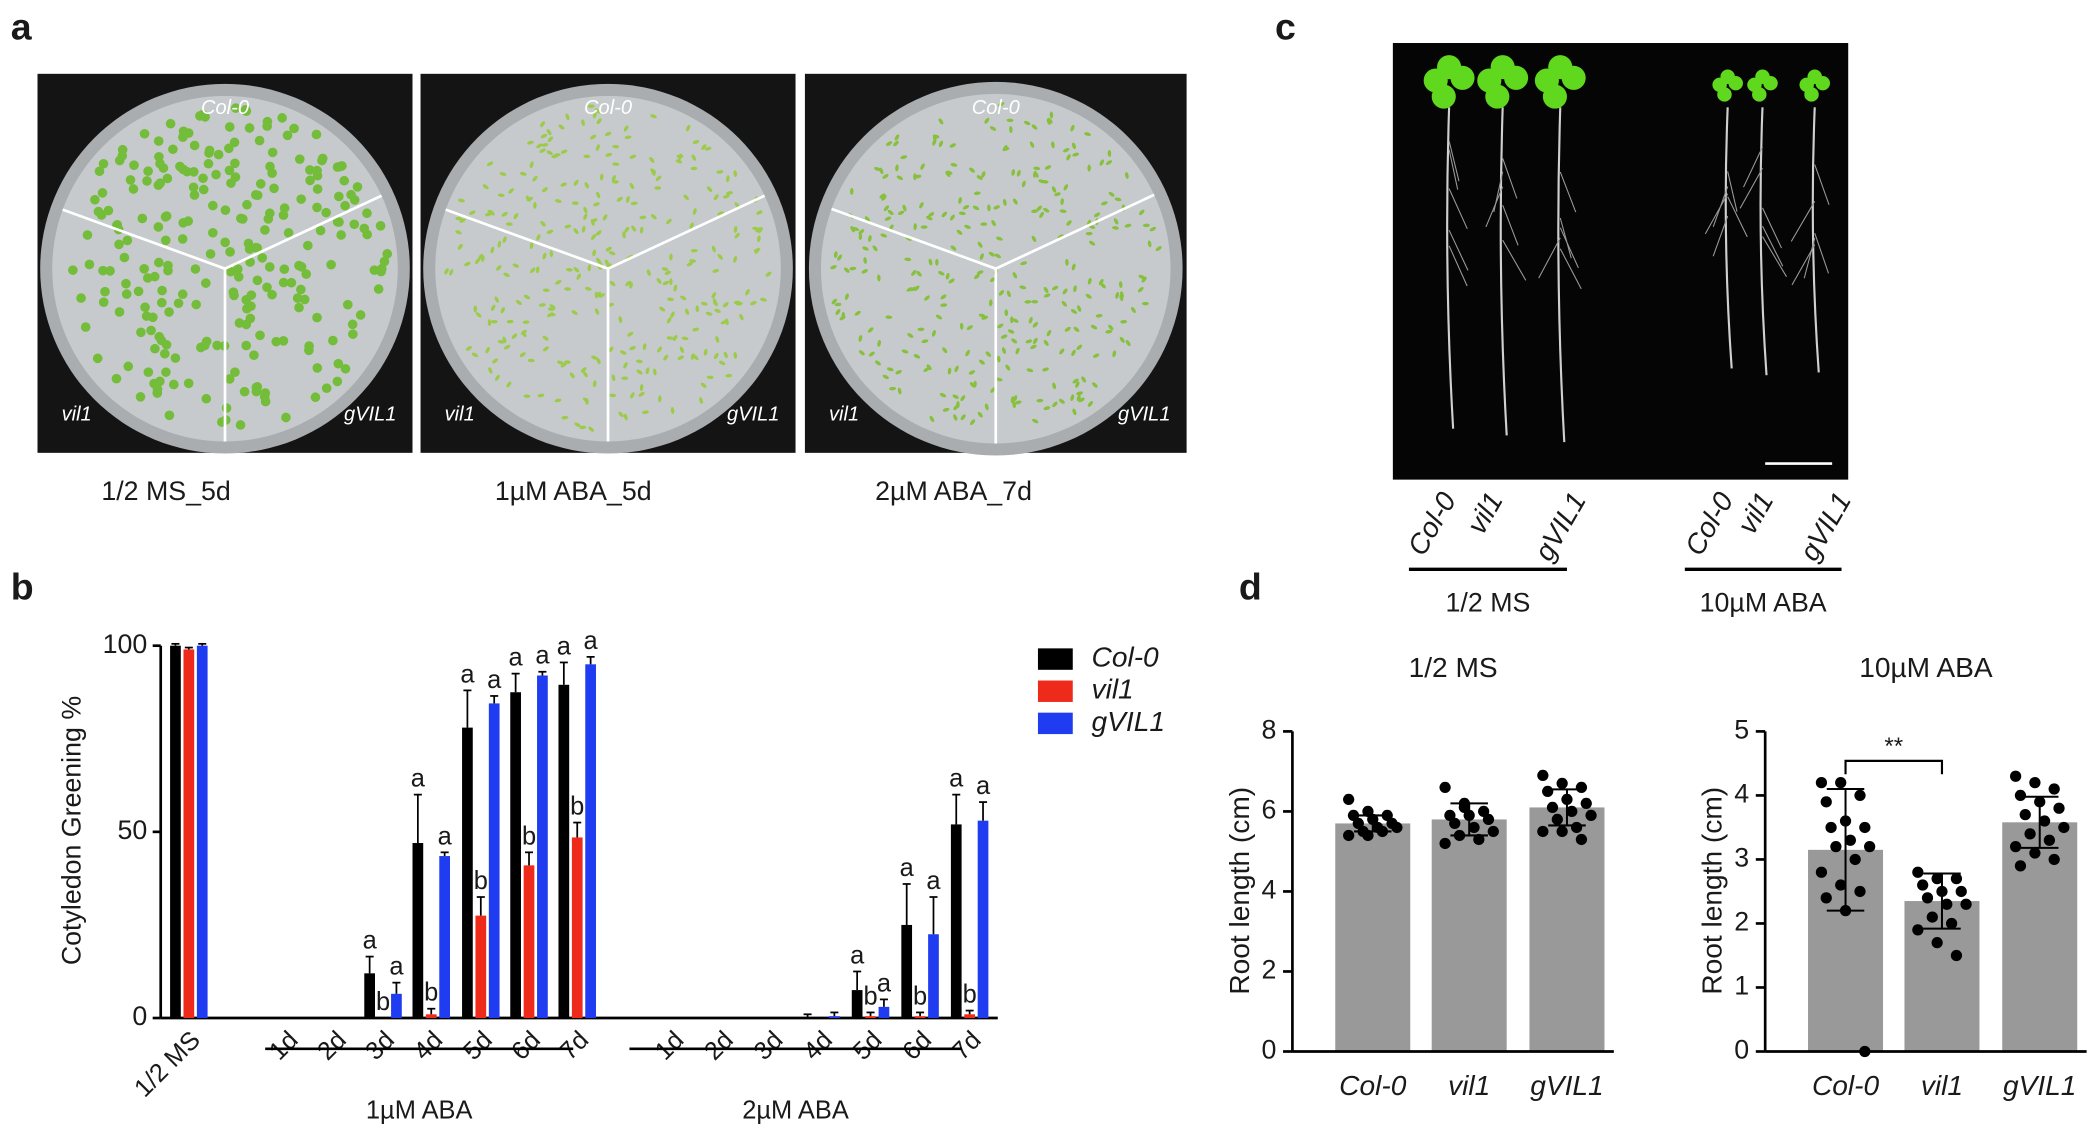  Describe the element at coordinates (1055, 723) in the screenshot. I see `legend-swatch` at that location.